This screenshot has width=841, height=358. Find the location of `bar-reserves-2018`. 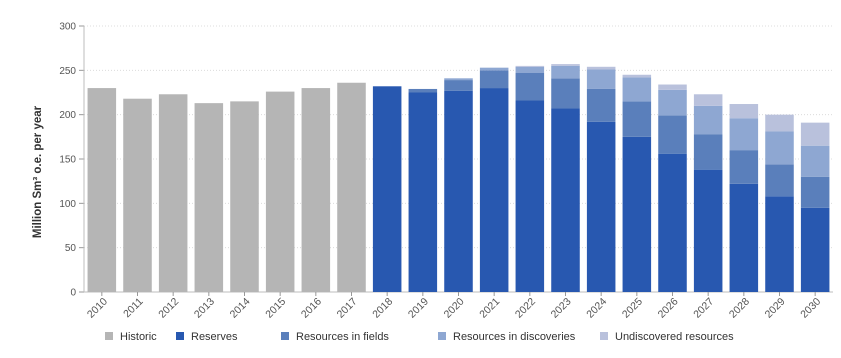

bar-reserves-2018 is located at coordinates (387, 189).